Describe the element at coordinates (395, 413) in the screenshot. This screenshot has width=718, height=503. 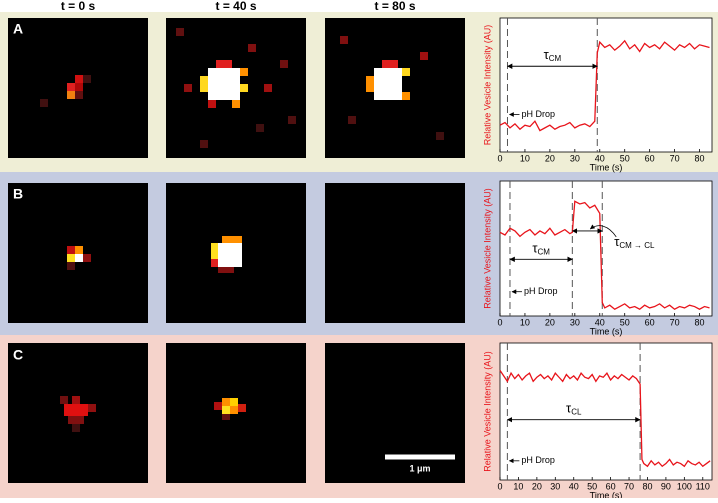
I see `micrograph: 1 μm` at that location.